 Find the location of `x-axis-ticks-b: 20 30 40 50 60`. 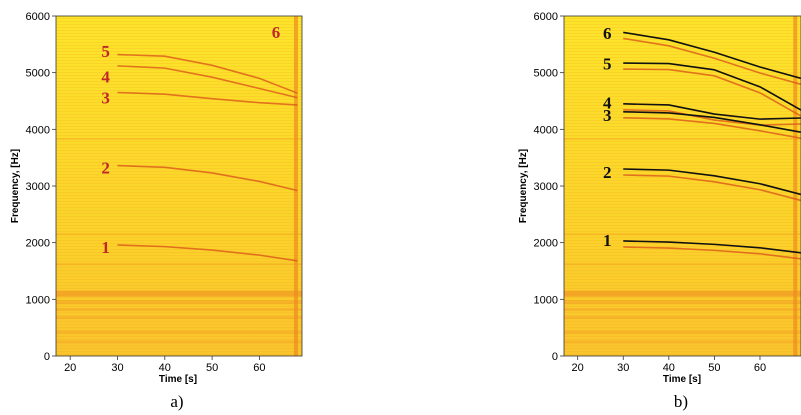

x-axis-ticks-b: 20 30 40 50 60 is located at coordinates (669, 365).